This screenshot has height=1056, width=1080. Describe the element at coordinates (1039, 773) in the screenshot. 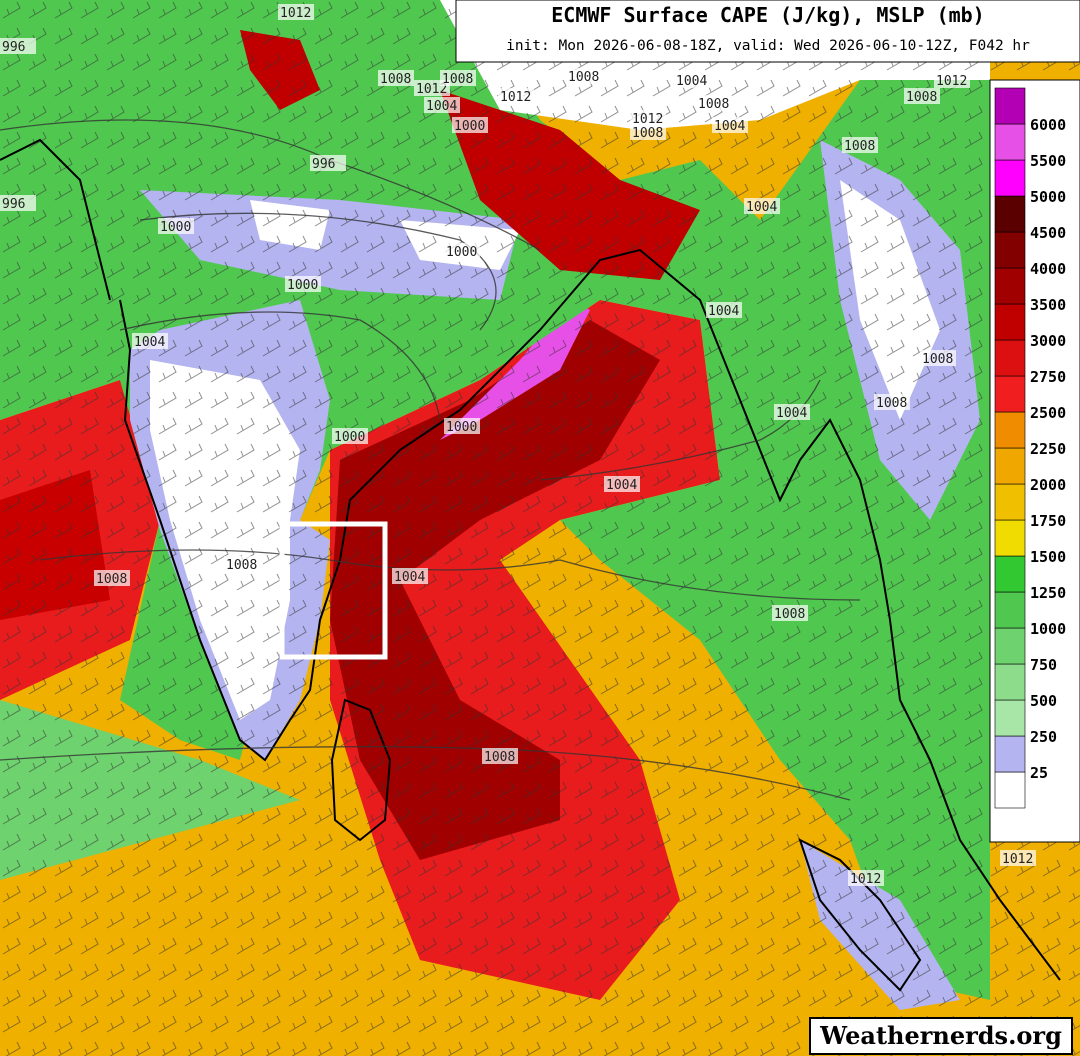

I see `legend-label: 25` at that location.